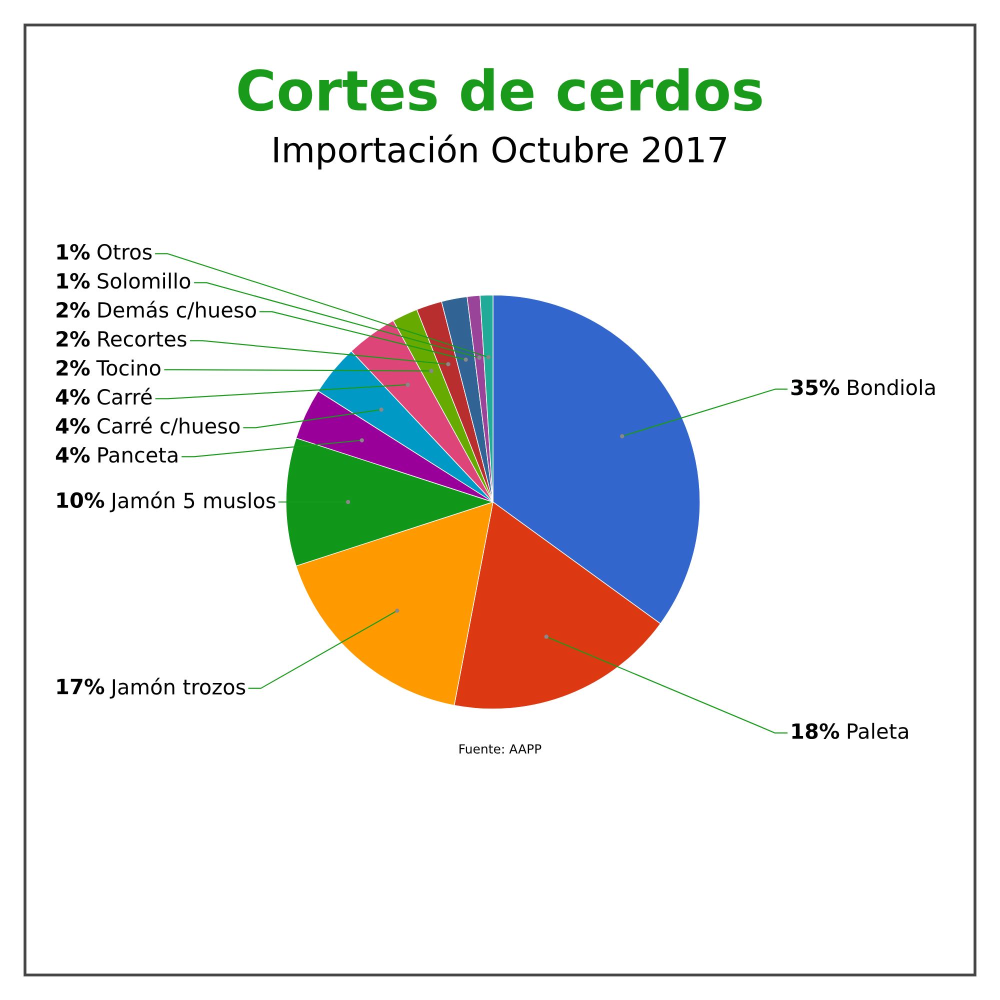 This screenshot has width=1000, height=1000. Describe the element at coordinates (816, 731) in the screenshot. I see `data-label: 18%` at that location.